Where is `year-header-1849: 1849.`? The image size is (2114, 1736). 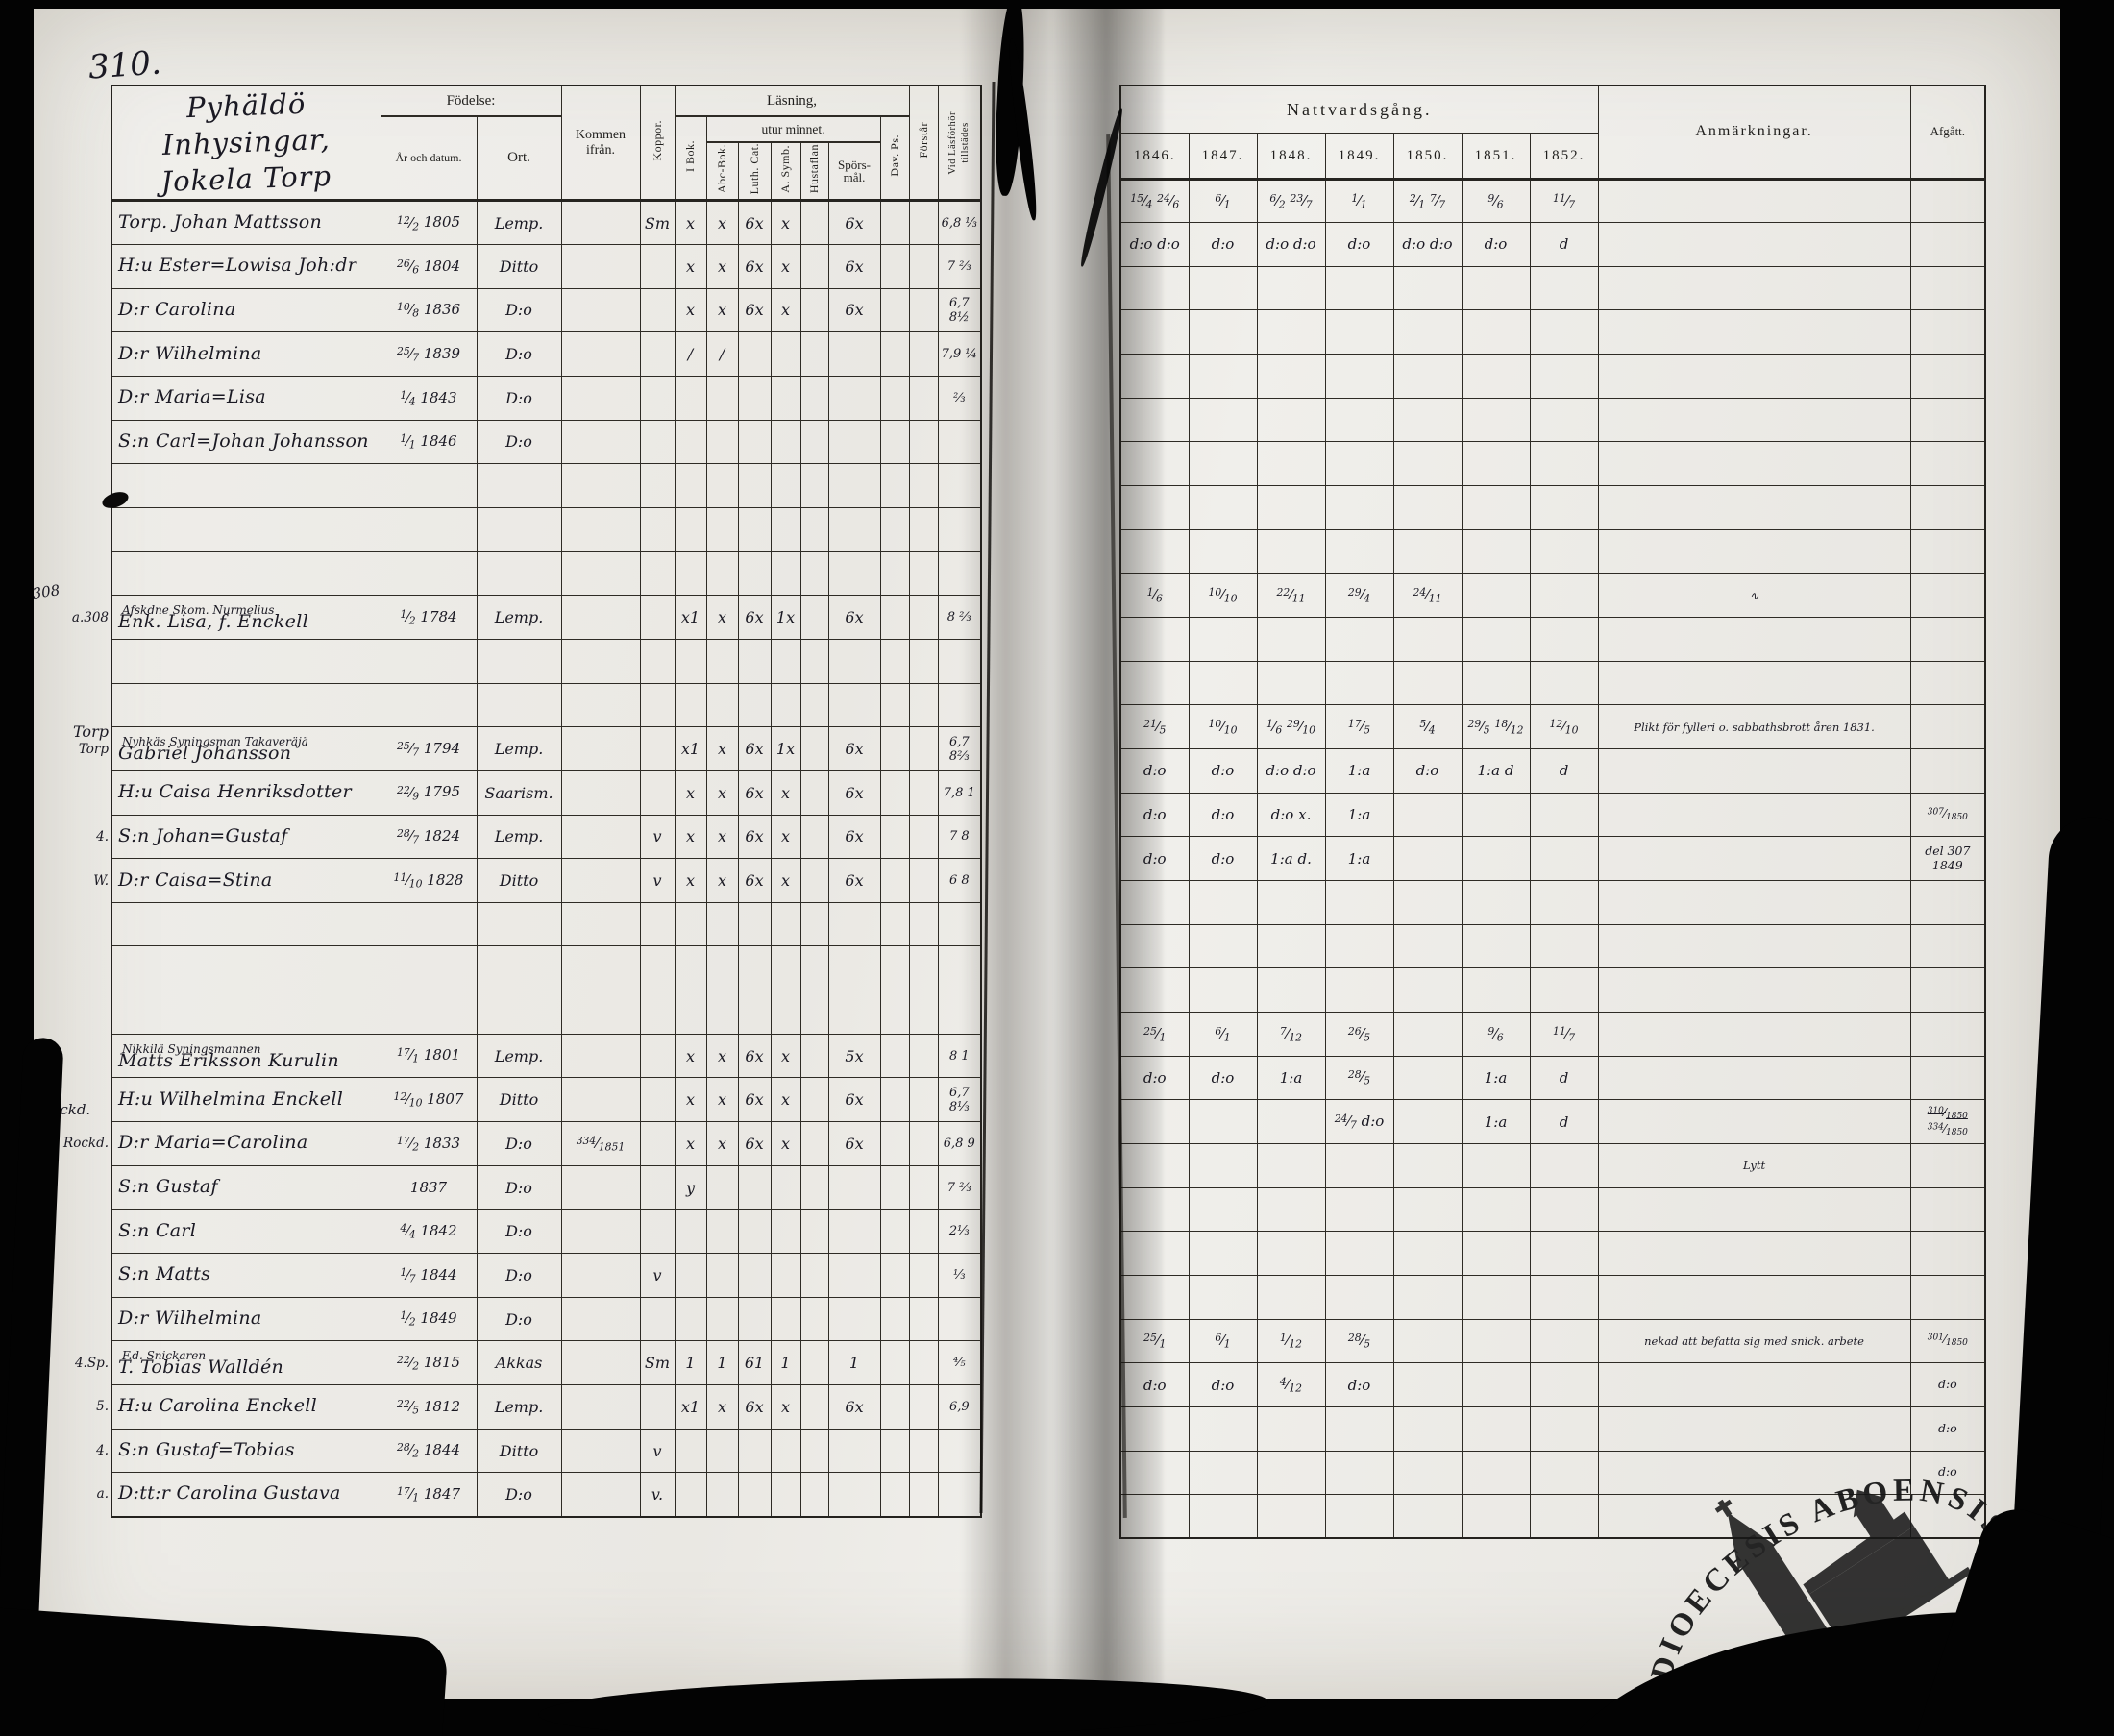
year-header-1849: 1849. is located at coordinates (1359, 156).